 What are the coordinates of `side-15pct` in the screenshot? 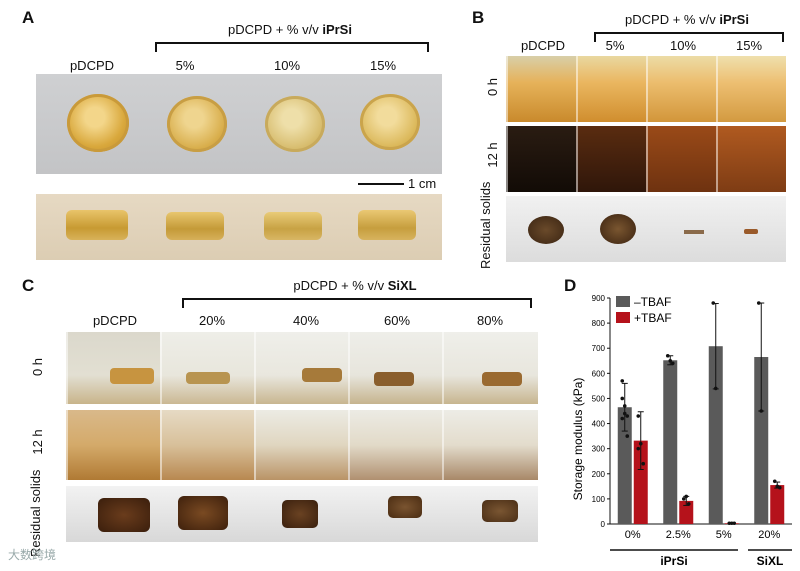 It's located at (387, 225).